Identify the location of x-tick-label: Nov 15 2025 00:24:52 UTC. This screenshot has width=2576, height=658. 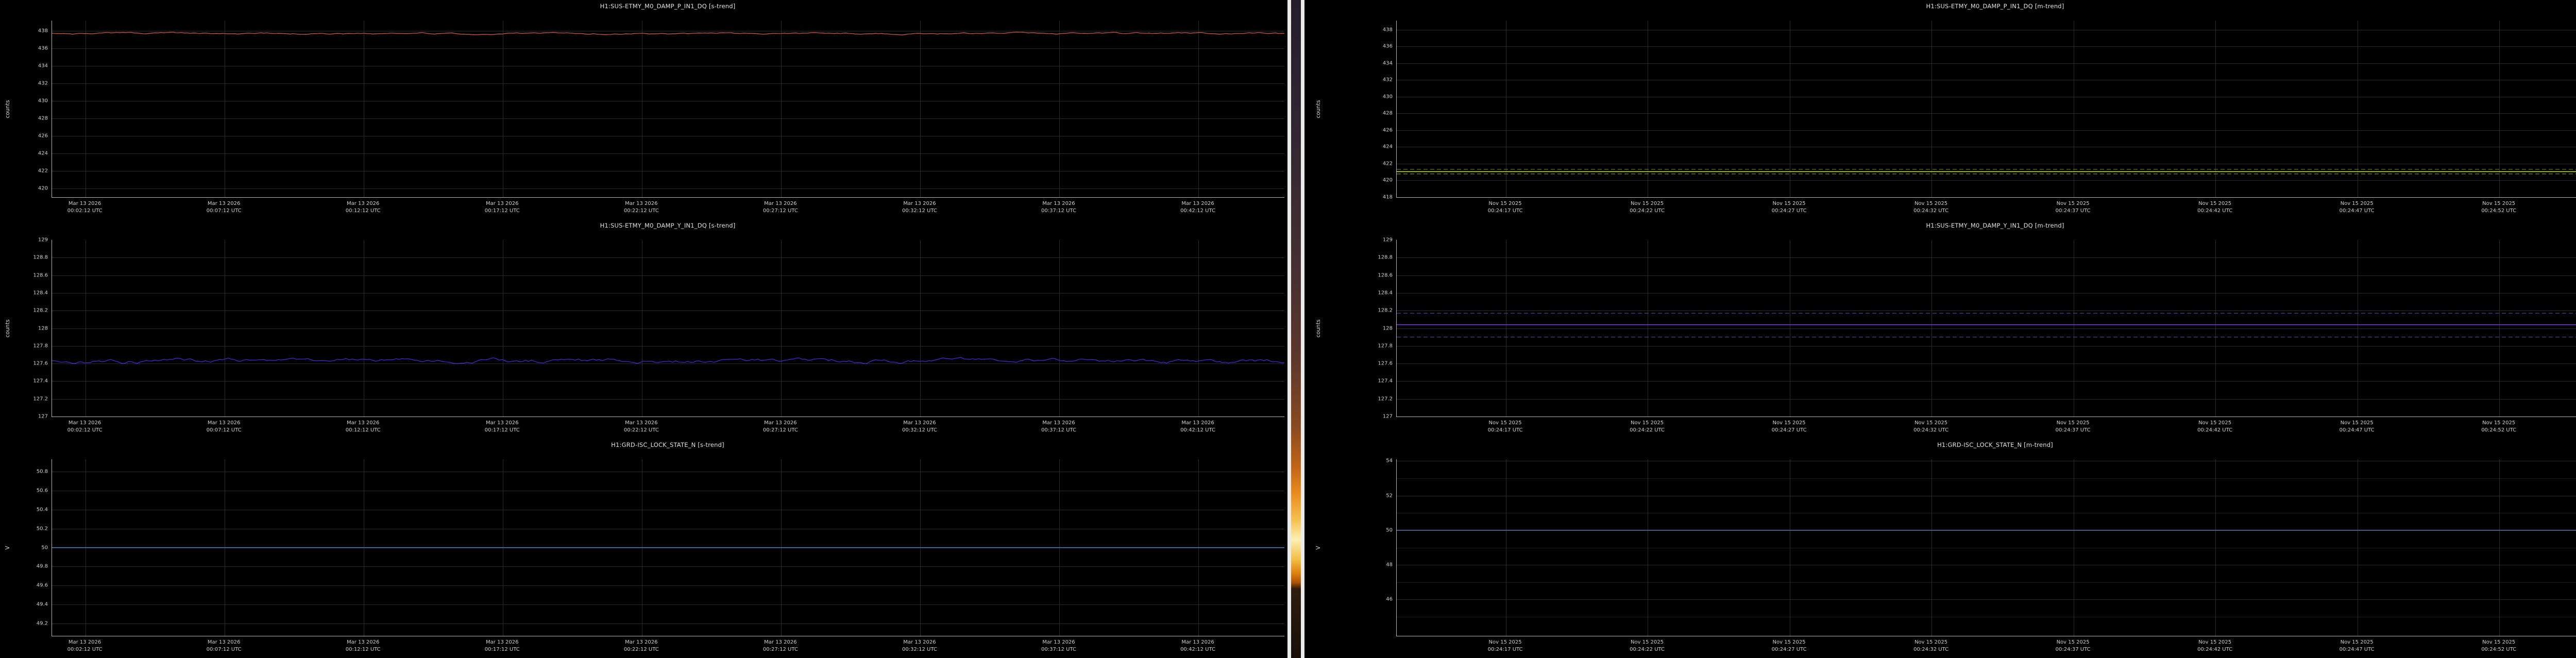
(2498, 646).